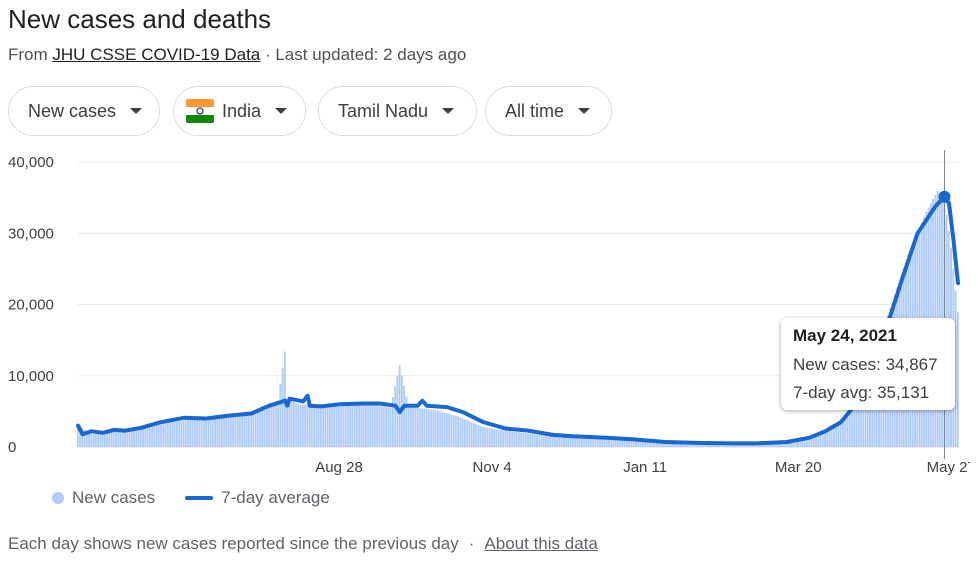  I want to click on source-prefix: From, so click(28, 54).